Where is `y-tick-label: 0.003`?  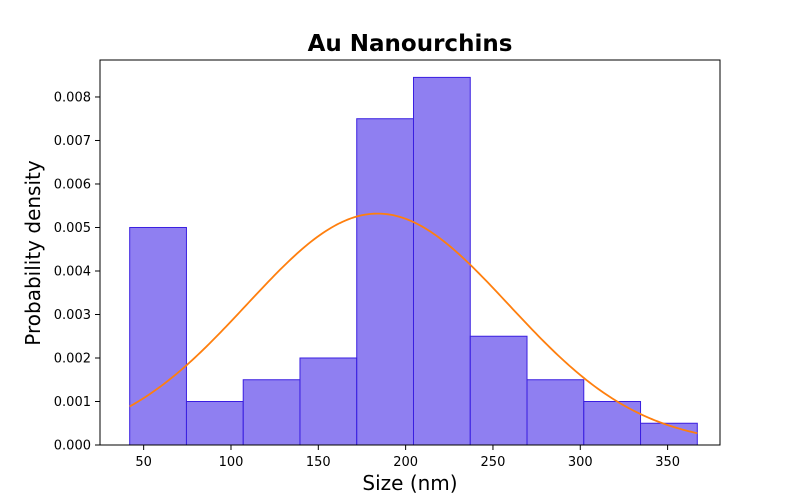
y-tick-label: 0.003 is located at coordinates (72, 315).